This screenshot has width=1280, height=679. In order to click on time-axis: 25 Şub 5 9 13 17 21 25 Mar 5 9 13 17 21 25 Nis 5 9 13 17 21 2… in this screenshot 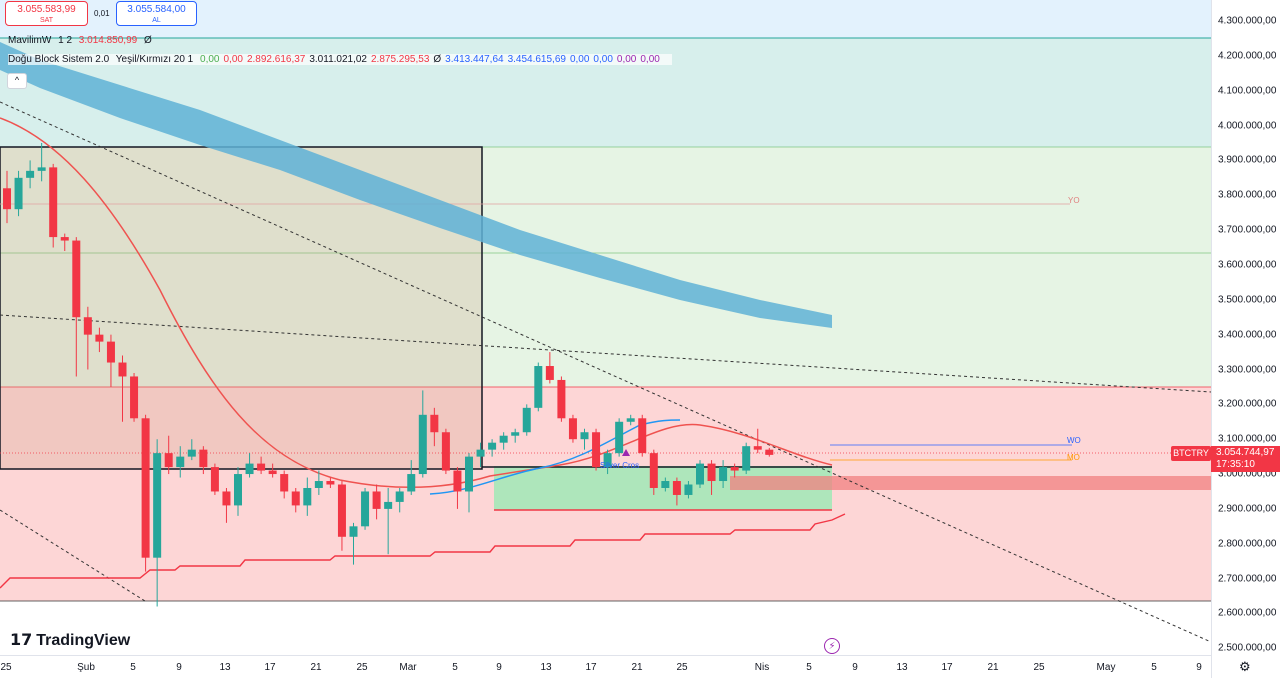, I will do `click(605, 667)`.